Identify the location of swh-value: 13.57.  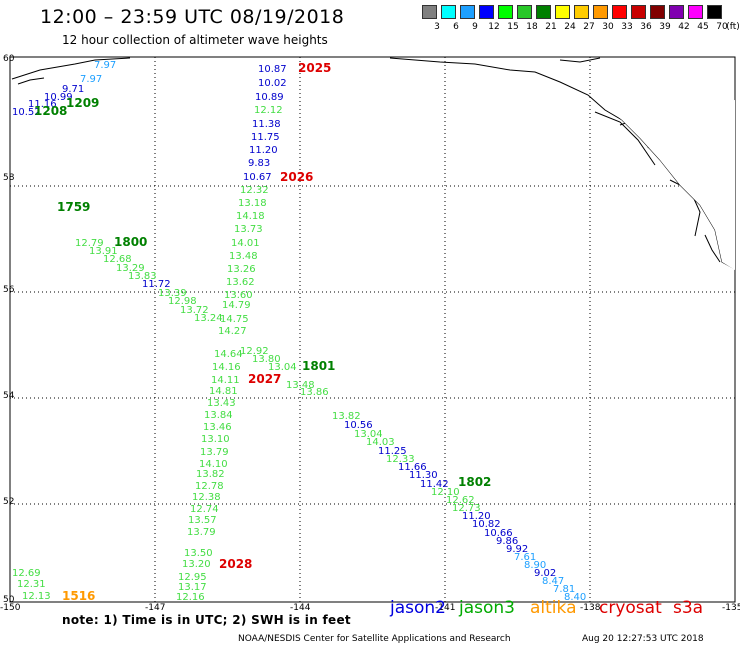
(202, 520).